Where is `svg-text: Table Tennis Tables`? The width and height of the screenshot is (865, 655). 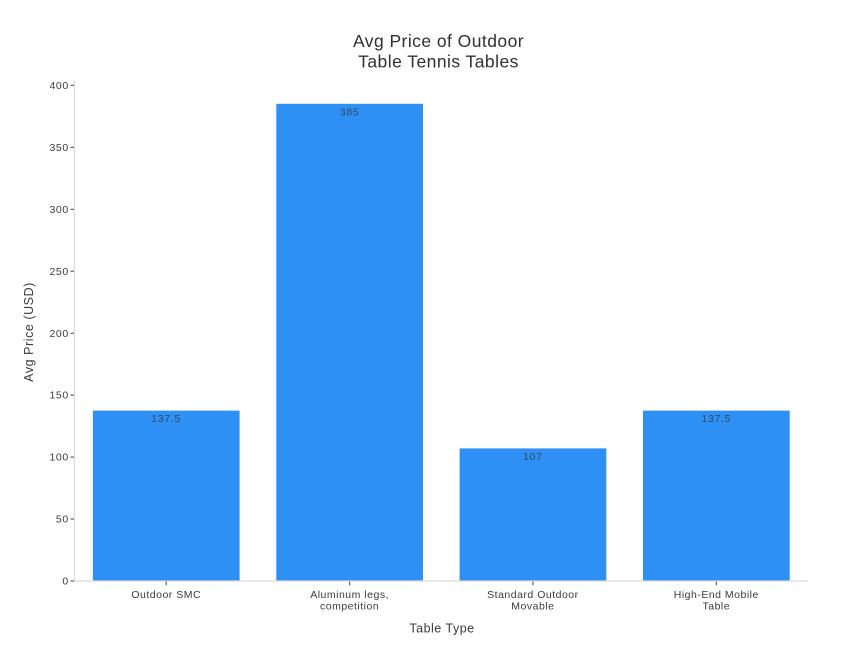
svg-text: Table Tennis Tables is located at coordinates (438, 61).